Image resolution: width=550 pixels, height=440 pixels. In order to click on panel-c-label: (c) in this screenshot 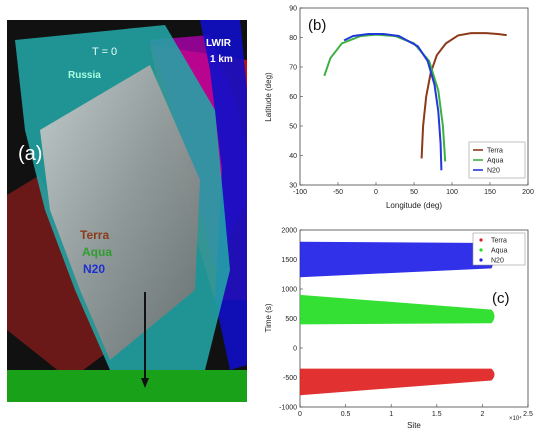, I will do `click(501, 298)`.